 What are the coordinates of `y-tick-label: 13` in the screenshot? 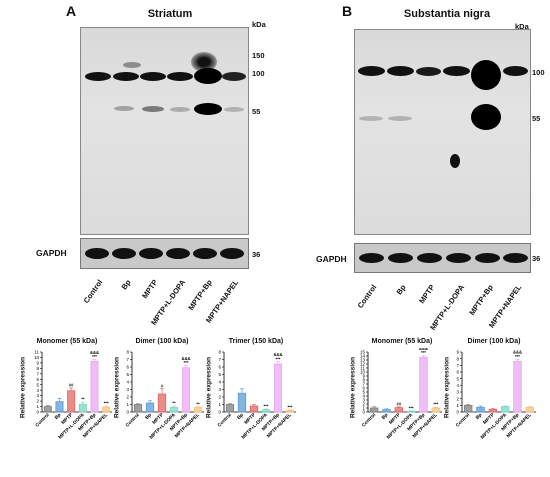 It's located at (363, 360).